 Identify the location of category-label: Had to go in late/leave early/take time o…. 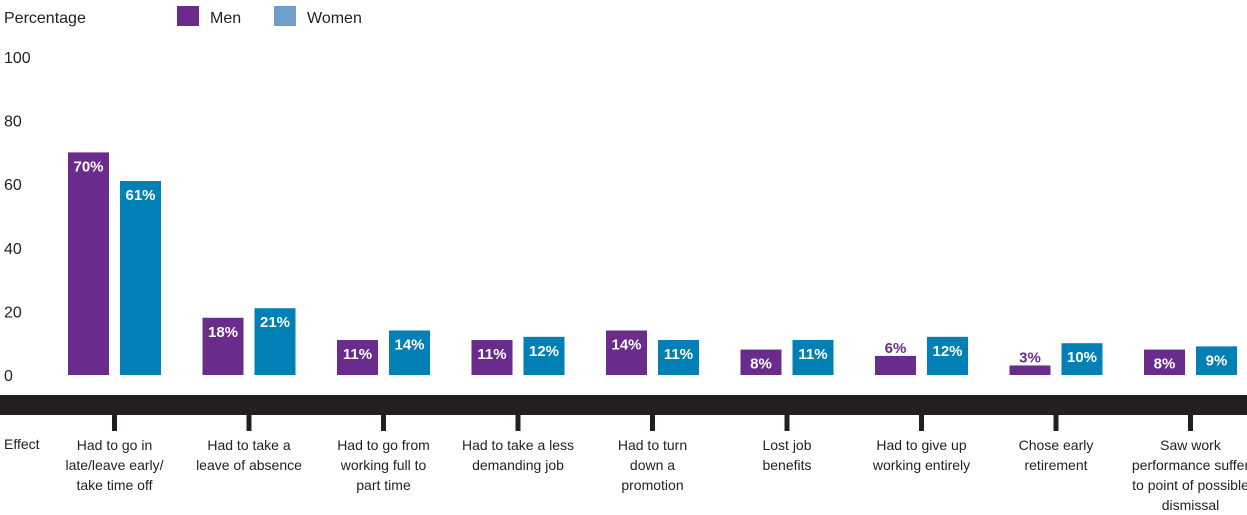
(114, 465).